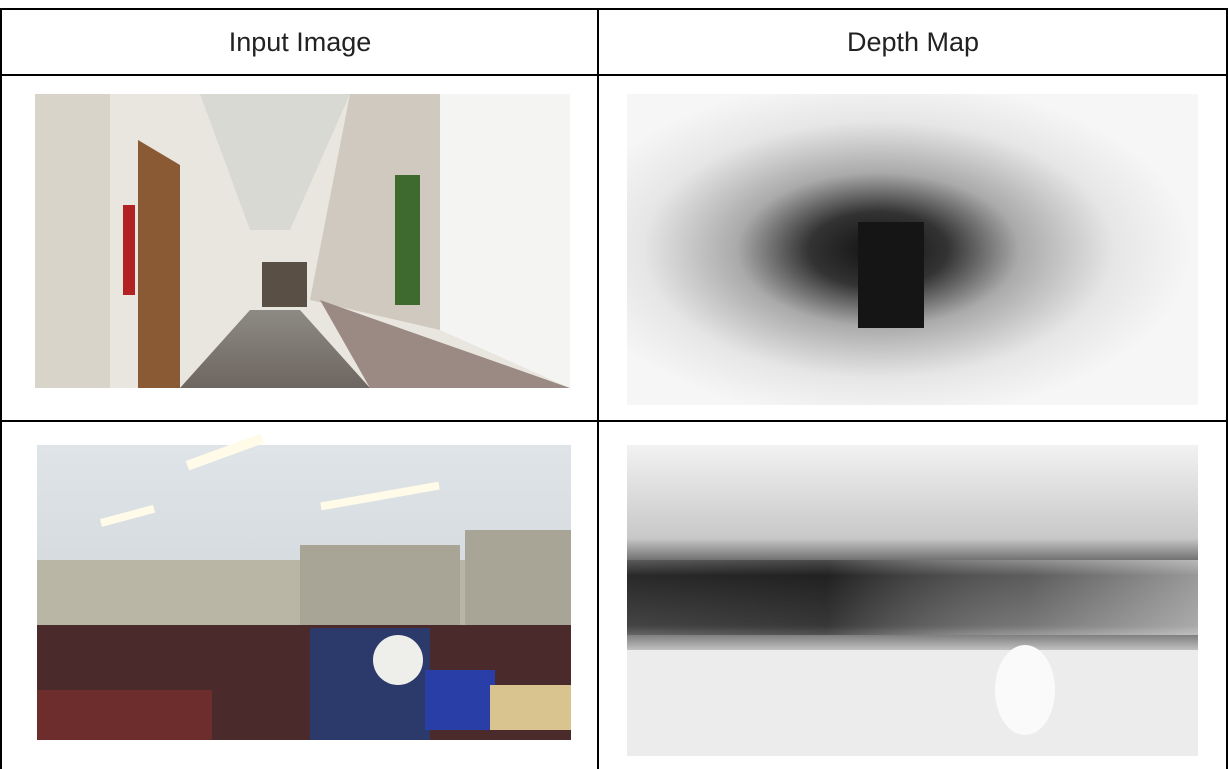 The height and width of the screenshot is (769, 1228). Describe the element at coordinates (275, 349) in the screenshot. I see `floor` at that location.